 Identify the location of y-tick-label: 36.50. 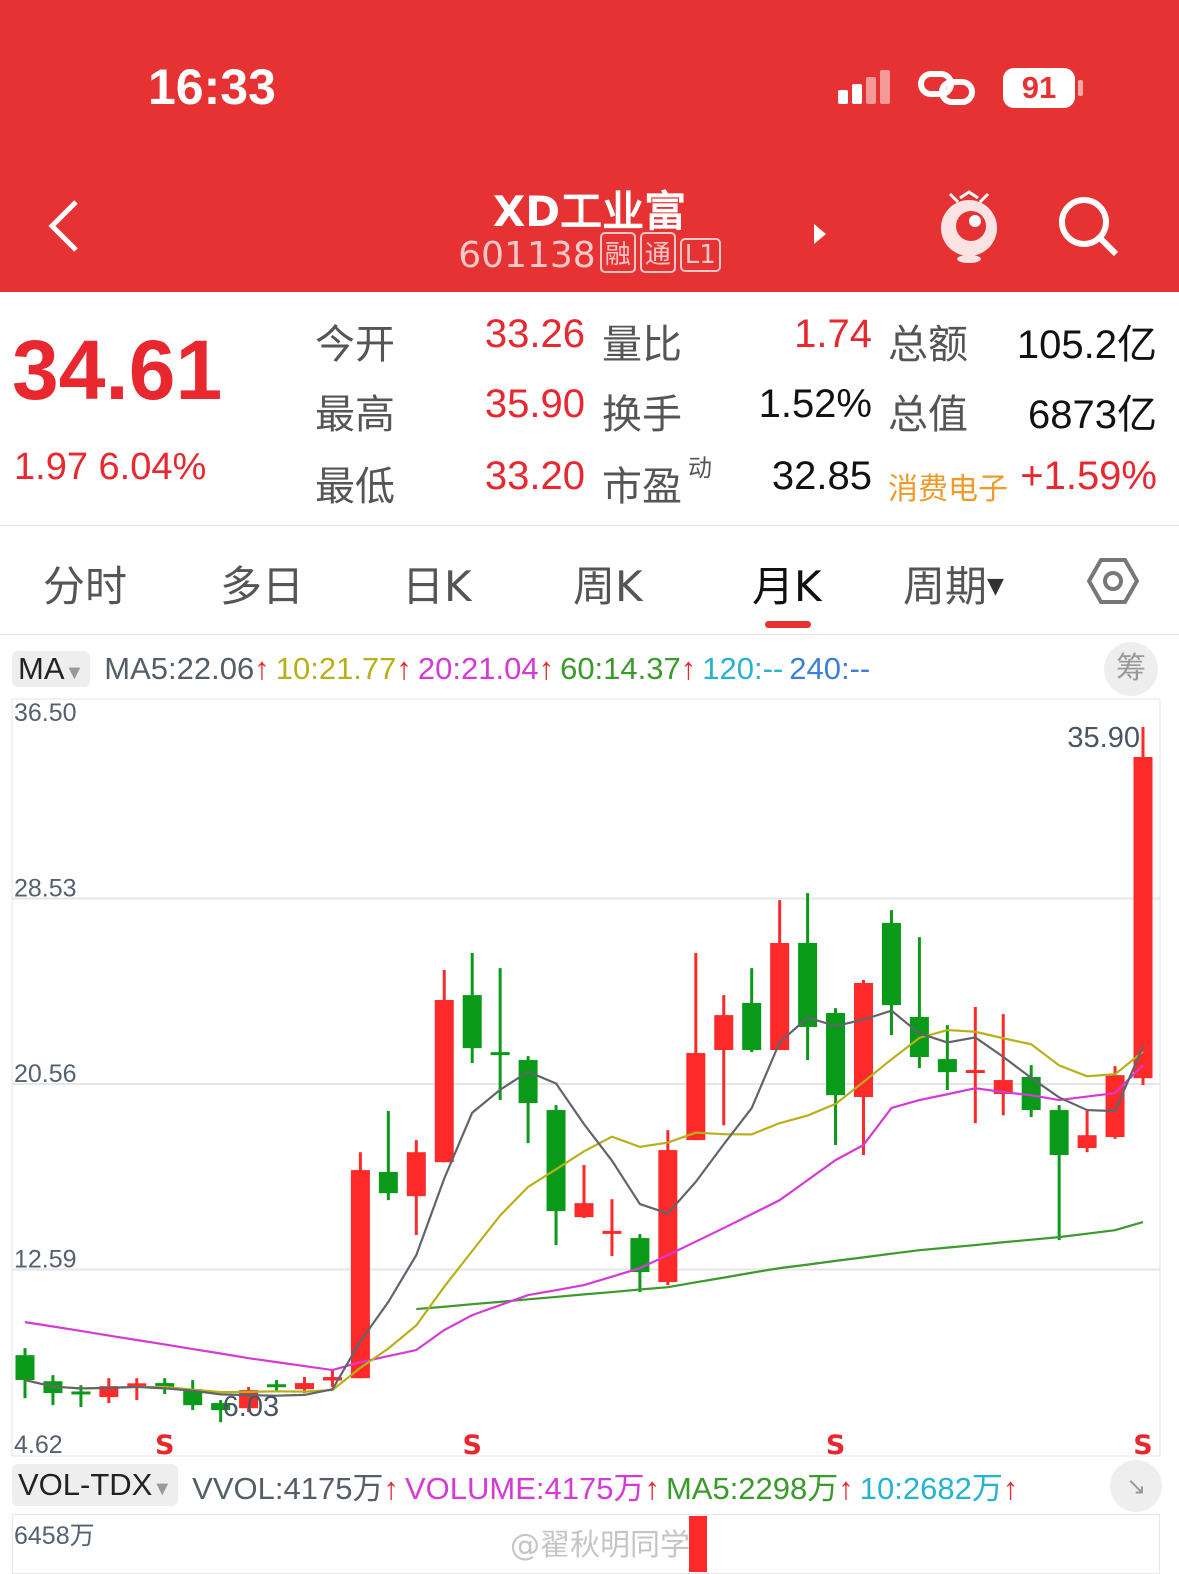
(45, 713).